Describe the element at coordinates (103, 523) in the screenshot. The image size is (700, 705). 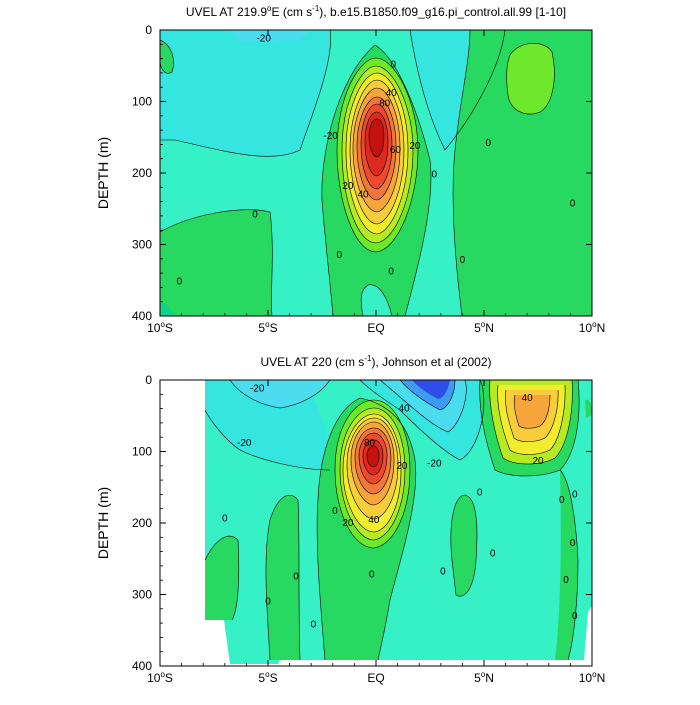
I see `panel-obs-ylabel: DEPTH (m)` at that location.